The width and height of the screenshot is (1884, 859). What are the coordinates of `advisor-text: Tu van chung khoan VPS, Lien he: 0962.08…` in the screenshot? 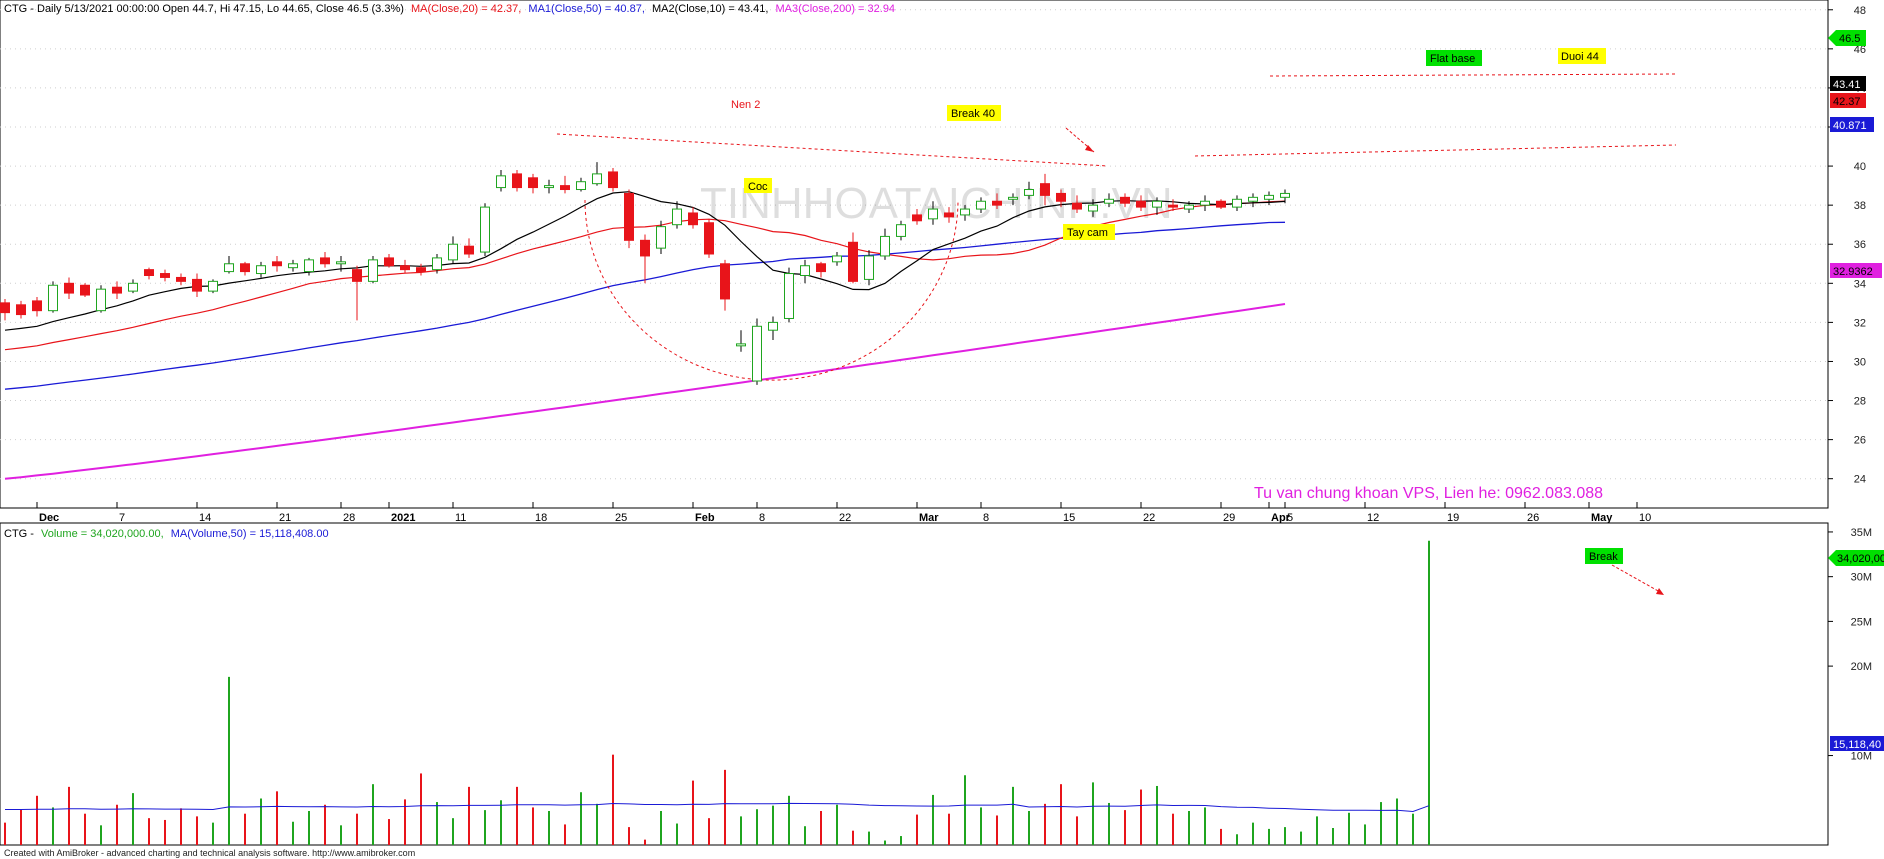 It's located at (1428, 493).